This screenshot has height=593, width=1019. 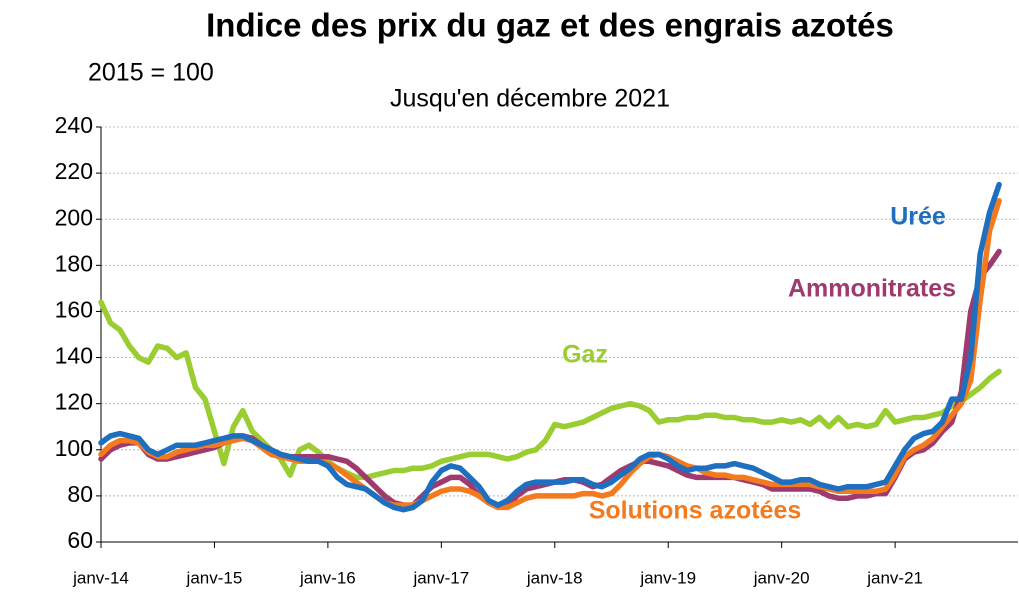 I want to click on x-tick-label: janv-19, so click(x=667, y=577).